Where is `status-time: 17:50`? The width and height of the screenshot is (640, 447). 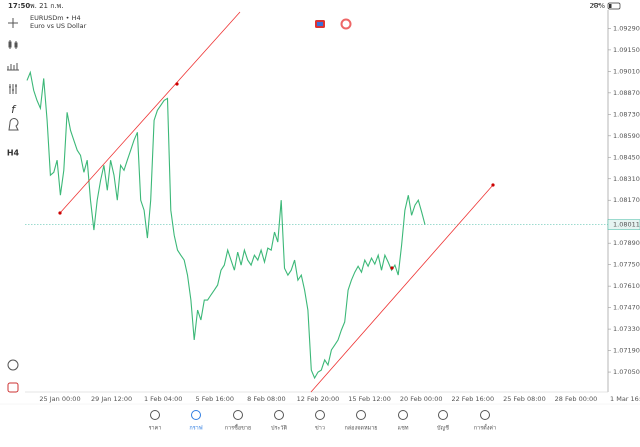 status-time: 17:50 is located at coordinates (19, 6).